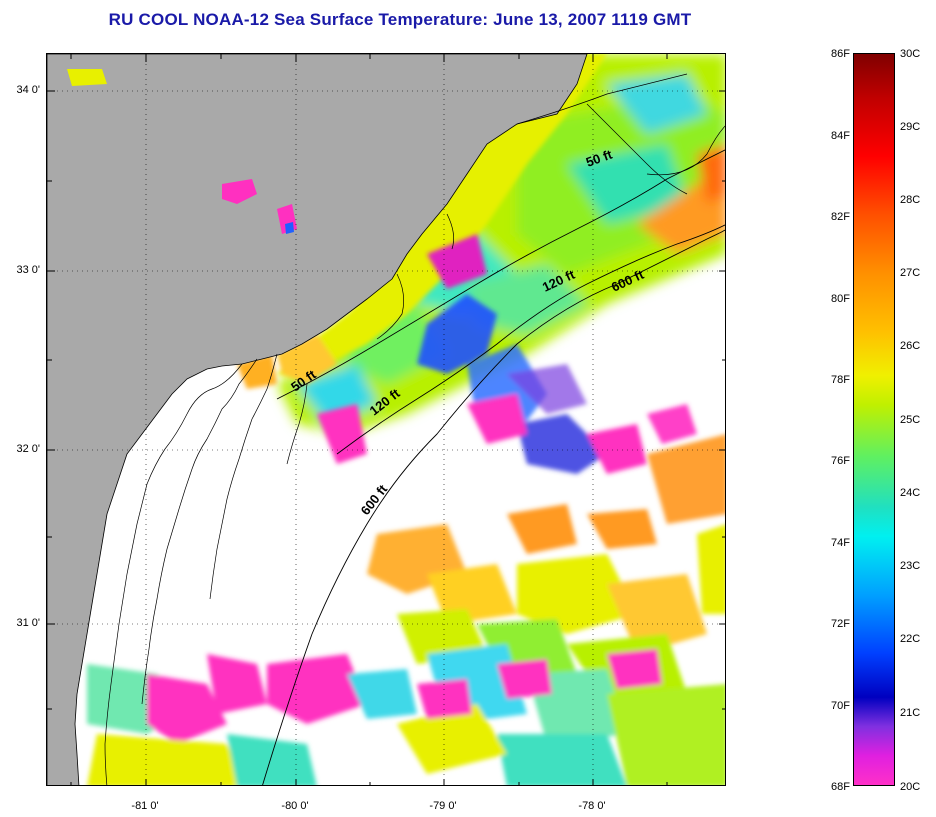 The height and width of the screenshot is (817, 936). What do you see at coordinates (28, 270) in the screenshot?
I see `lat-label-33: 33 0'` at bounding box center [28, 270].